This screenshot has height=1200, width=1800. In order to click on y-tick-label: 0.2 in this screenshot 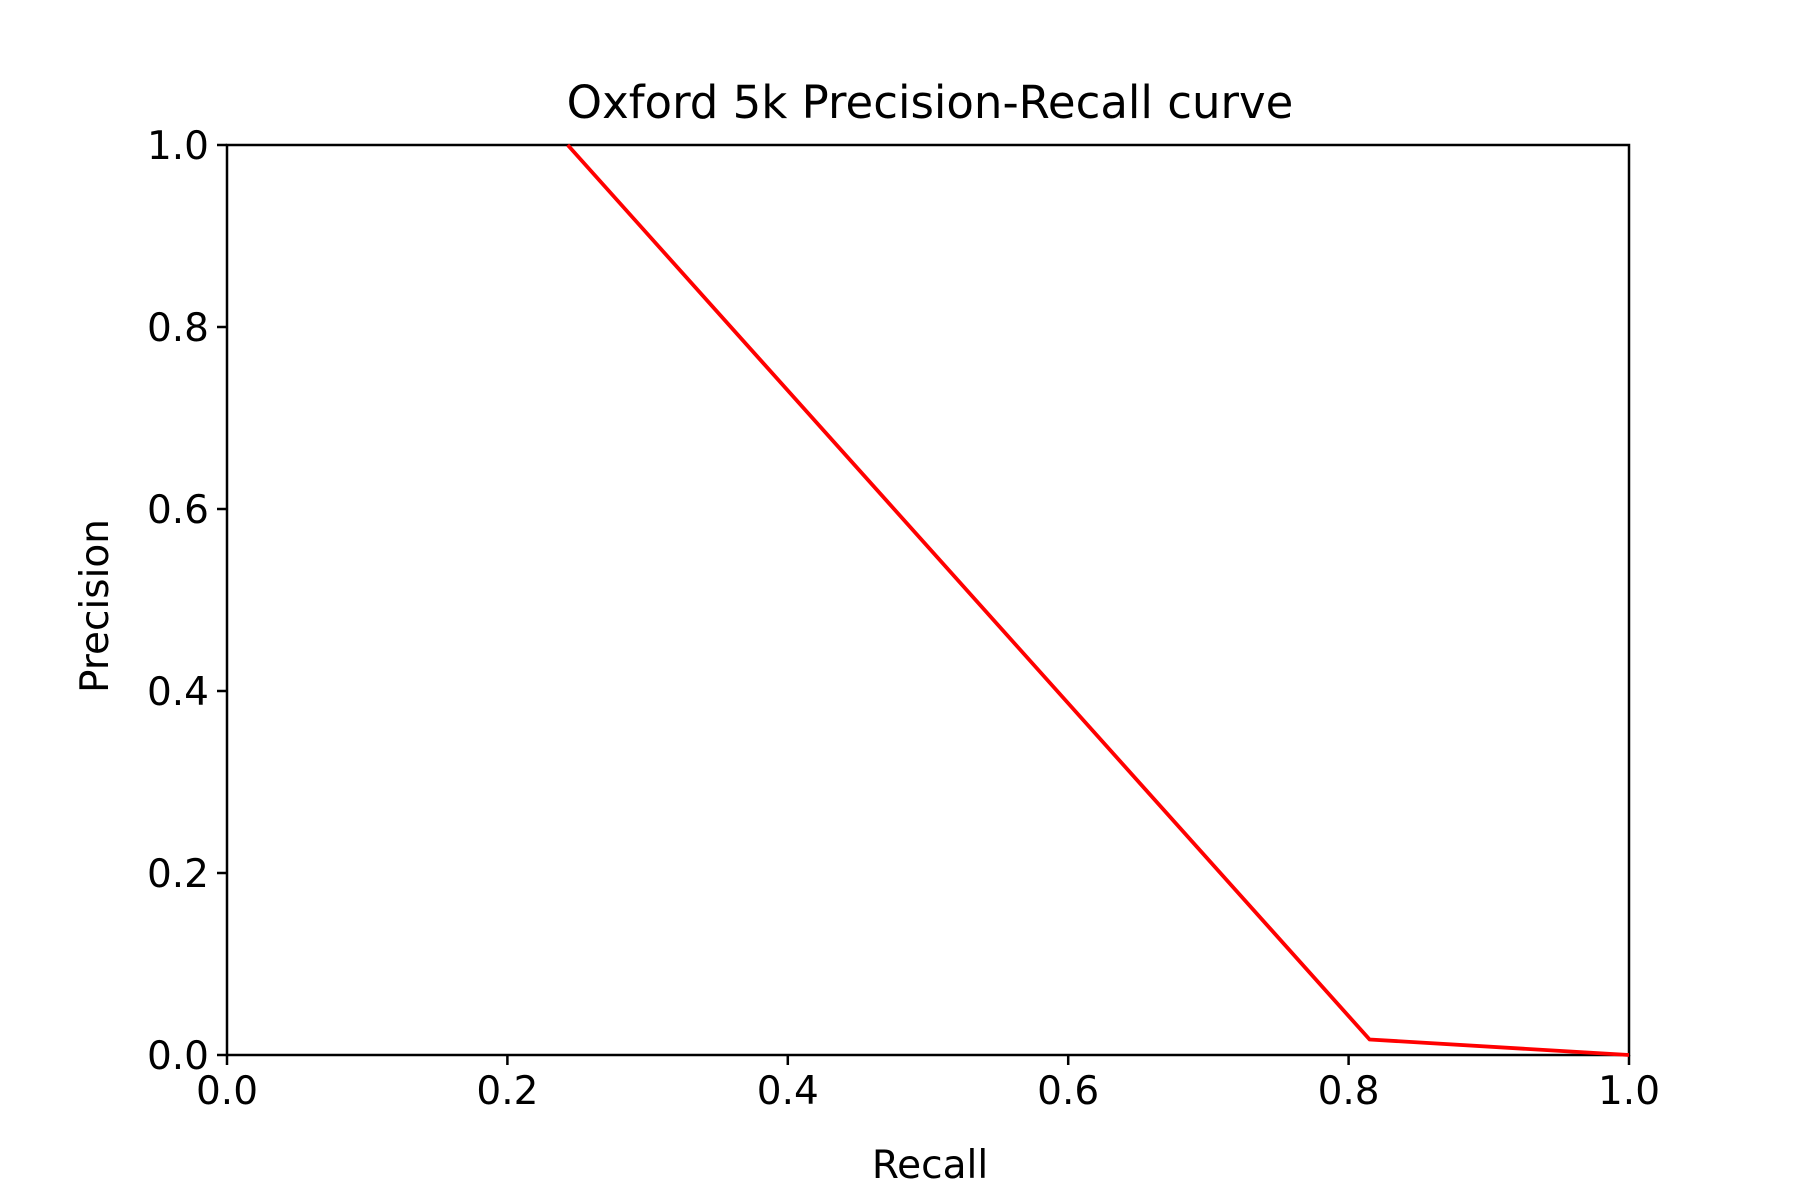, I will do `click(178, 874)`.